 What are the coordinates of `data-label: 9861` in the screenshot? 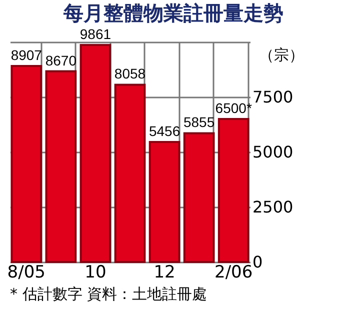 It's located at (96, 34).